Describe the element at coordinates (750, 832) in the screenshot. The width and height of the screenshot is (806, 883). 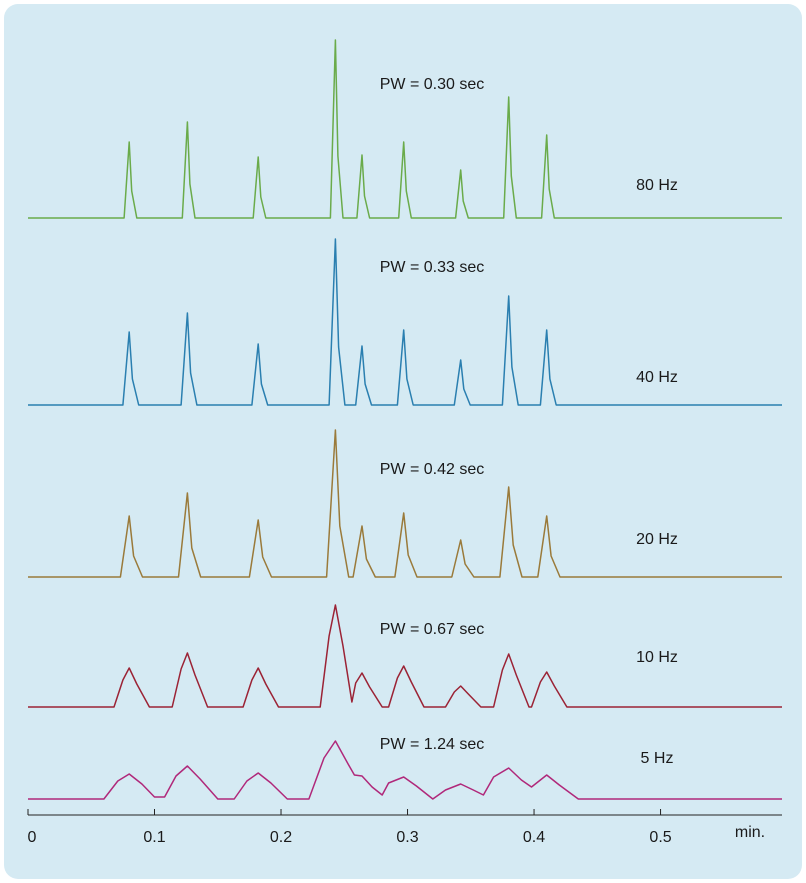
I see `x-axis-label: min.` at that location.